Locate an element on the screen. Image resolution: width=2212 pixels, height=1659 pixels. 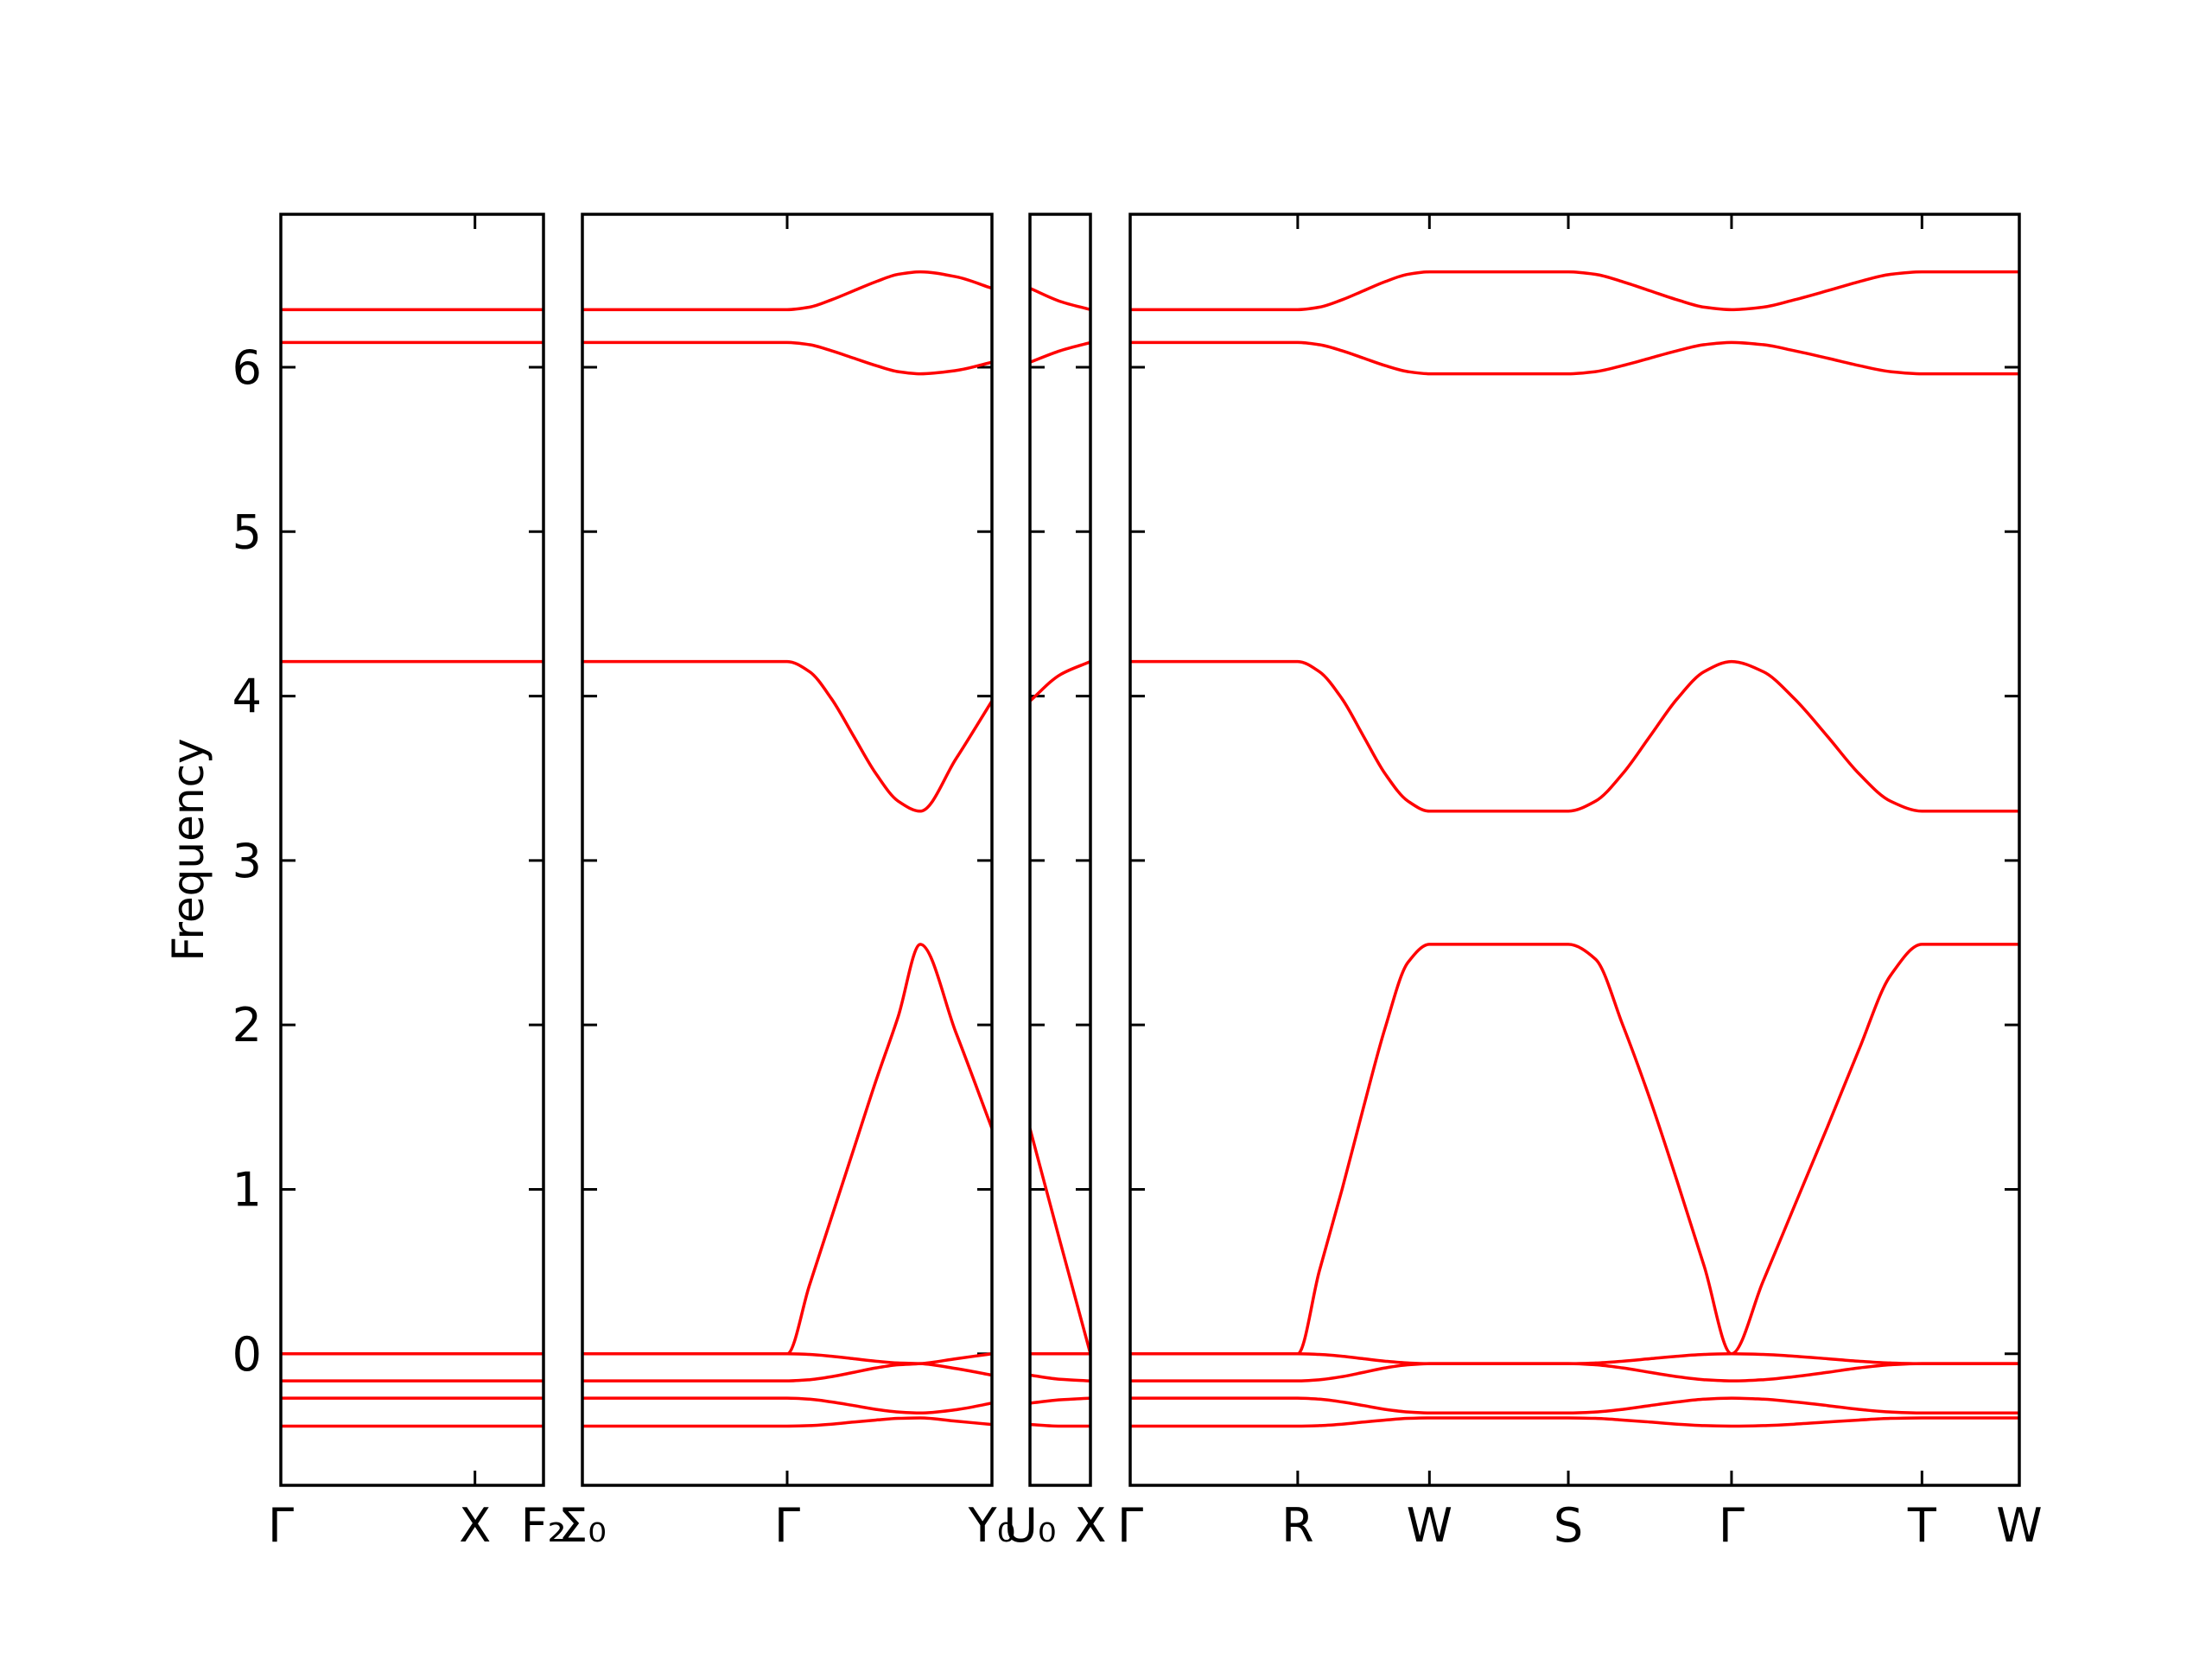
y-tick-label: 6 is located at coordinates (247, 367).